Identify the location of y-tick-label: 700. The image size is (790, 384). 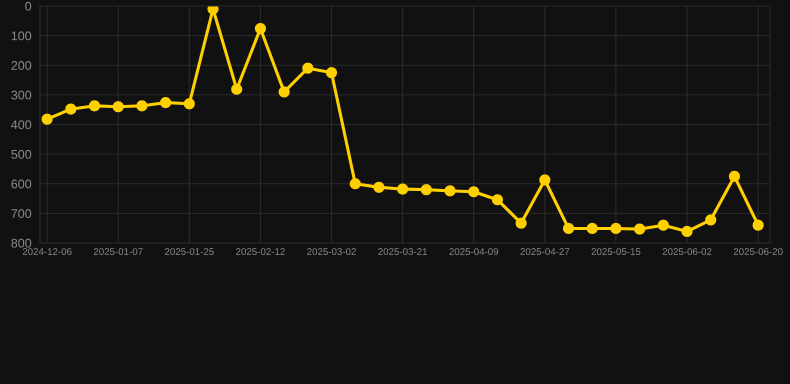
(21, 213).